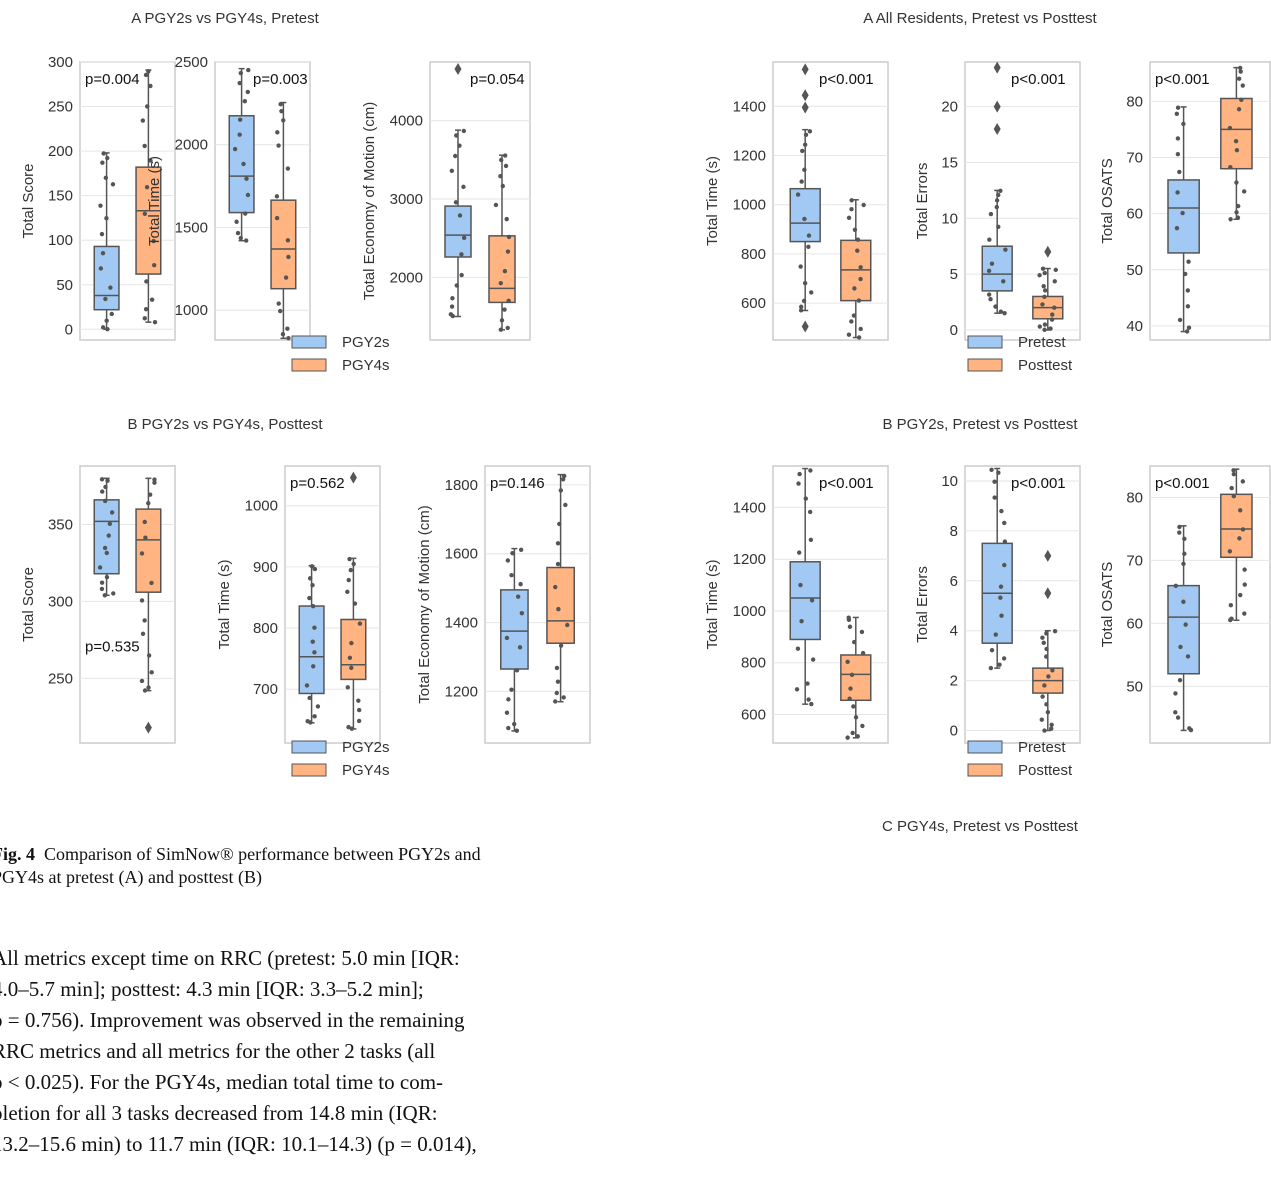 Image resolution: width=1271 pixels, height=1195 pixels. What do you see at coordinates (749, 611) in the screenshot?
I see `y-tick-label: 1000` at bounding box center [749, 611].